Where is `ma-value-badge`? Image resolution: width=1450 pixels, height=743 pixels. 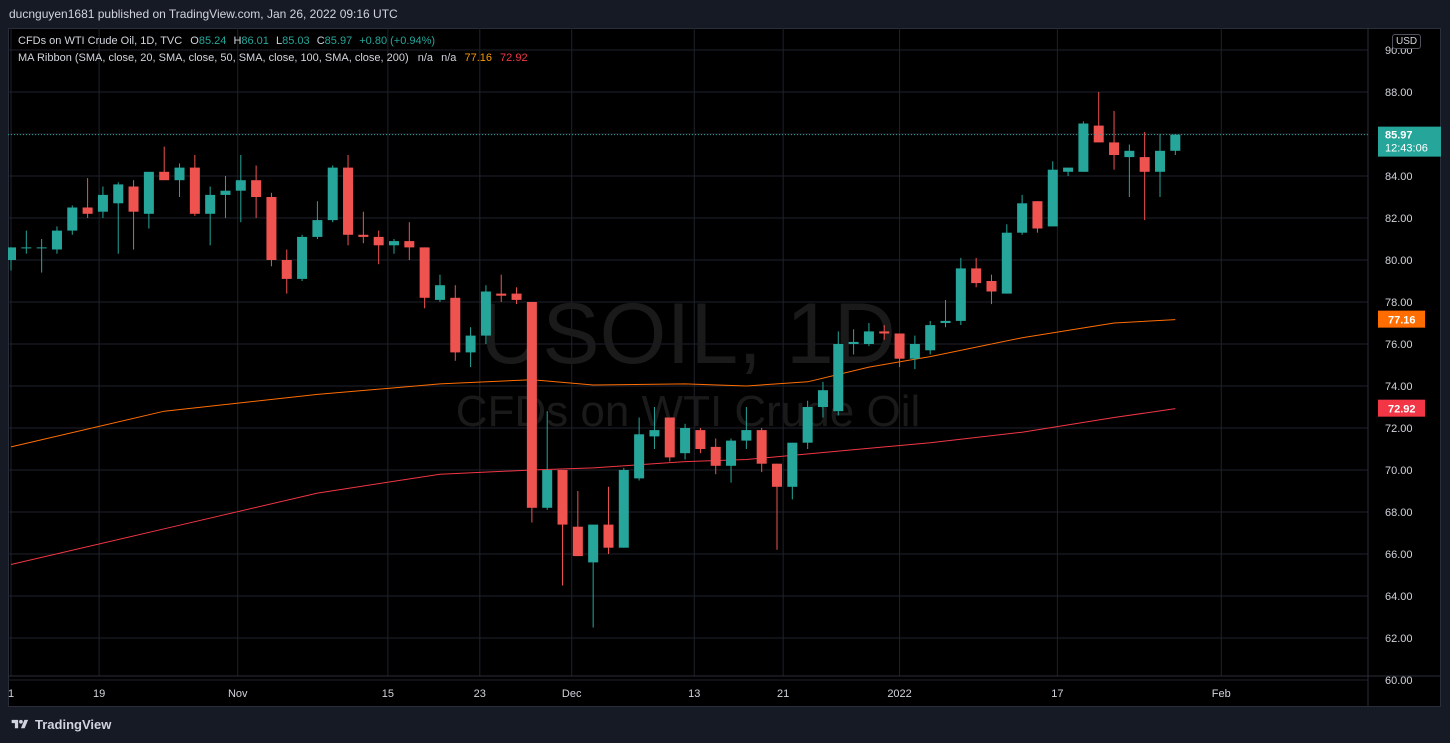 ma-value-badge is located at coordinates (1401, 408).